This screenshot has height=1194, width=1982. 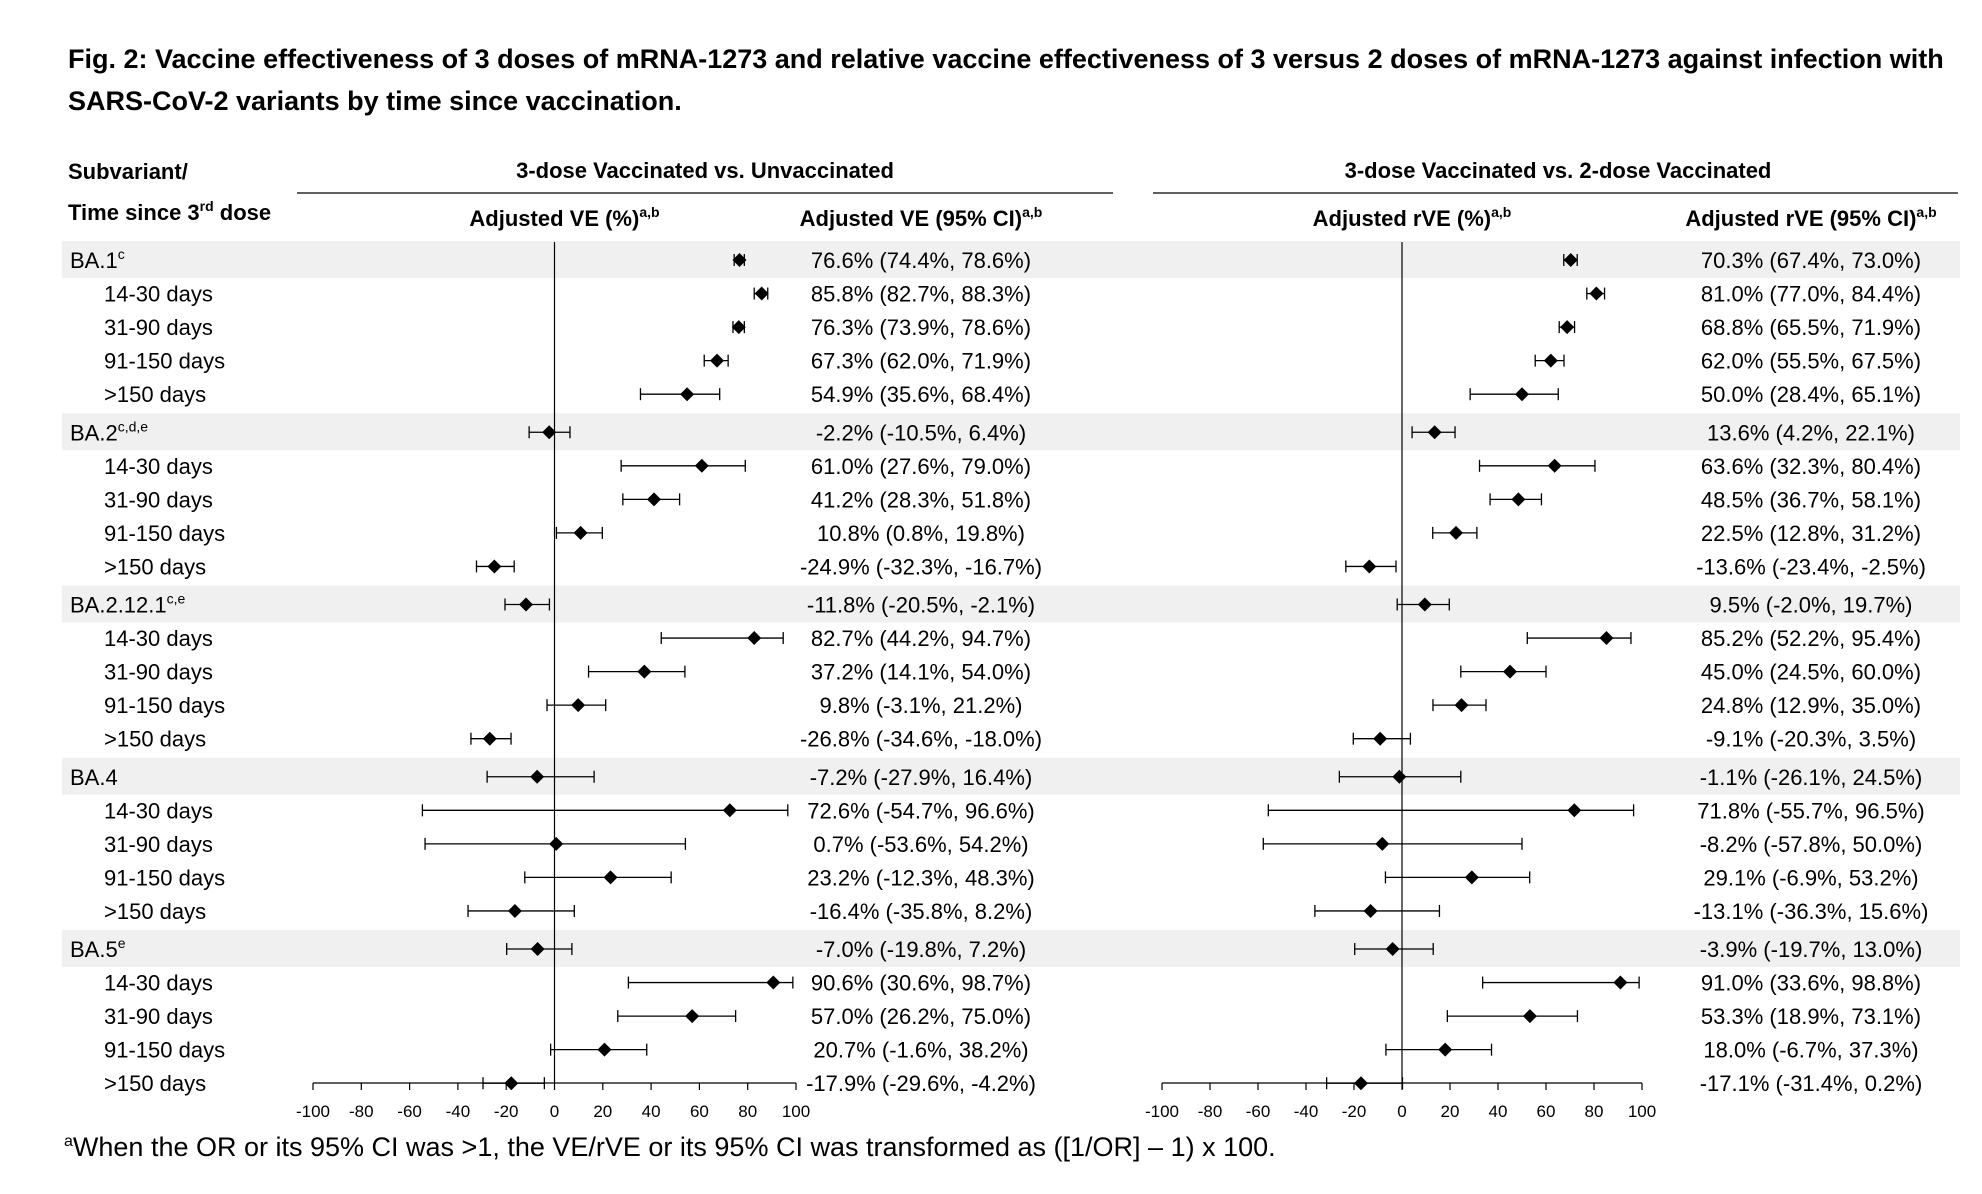 What do you see at coordinates (109, 431) in the screenshot?
I see `subvariant-label: BA.2c,d,e` at bounding box center [109, 431].